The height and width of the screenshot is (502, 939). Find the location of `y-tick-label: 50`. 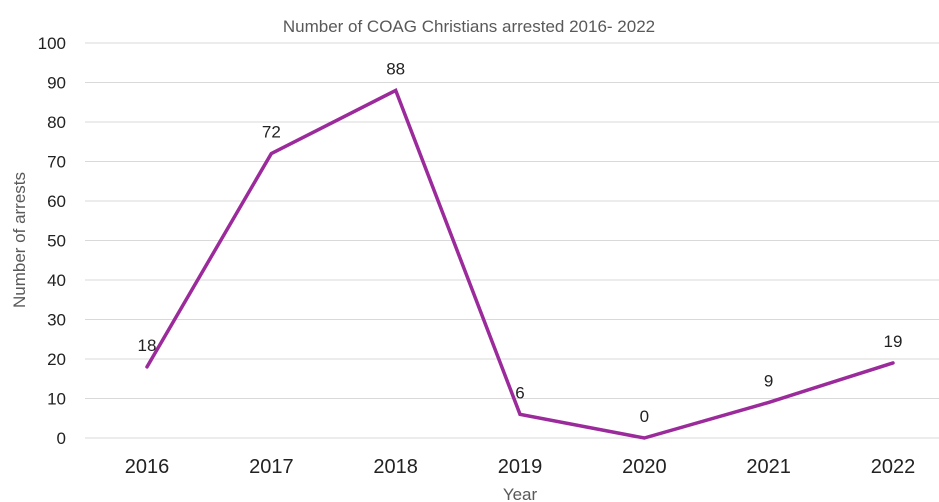

y-tick-label: 50 is located at coordinates (56, 241).